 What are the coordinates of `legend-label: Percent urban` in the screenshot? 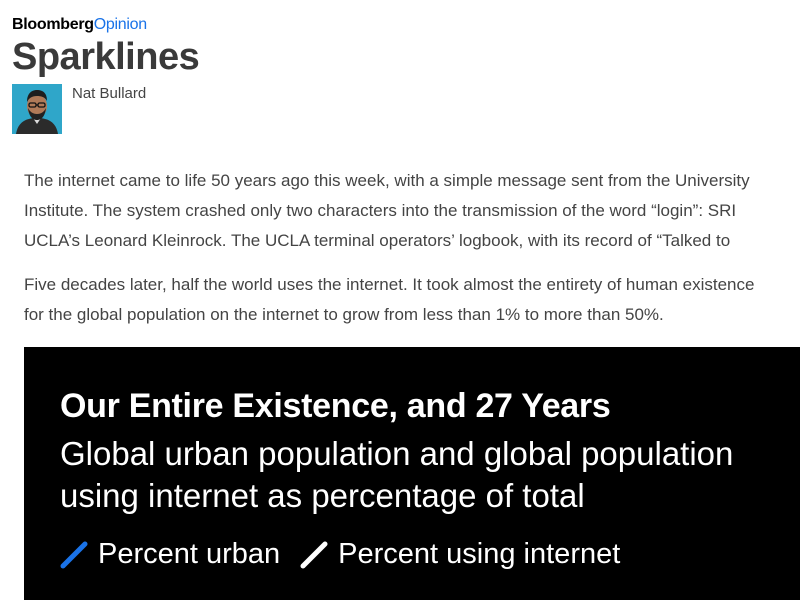 It's located at (189, 554).